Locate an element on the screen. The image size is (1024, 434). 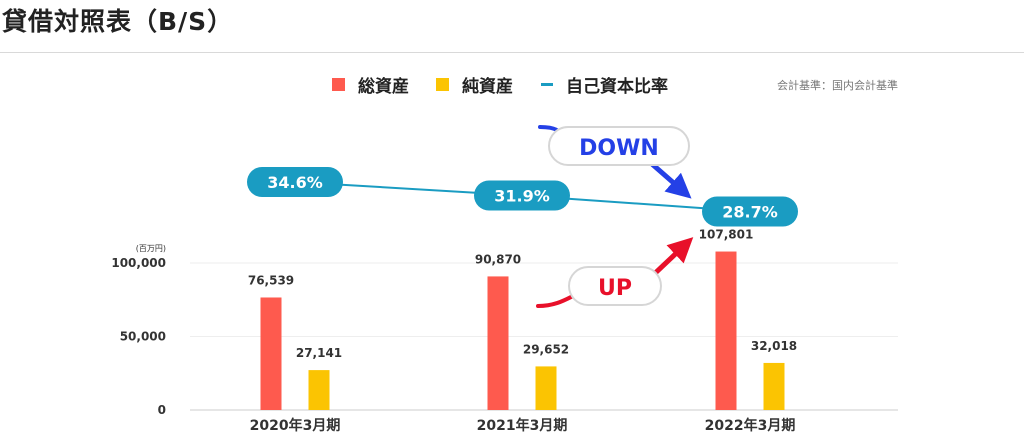
net-assets-value-label: 27,141 is located at coordinates (319, 353).